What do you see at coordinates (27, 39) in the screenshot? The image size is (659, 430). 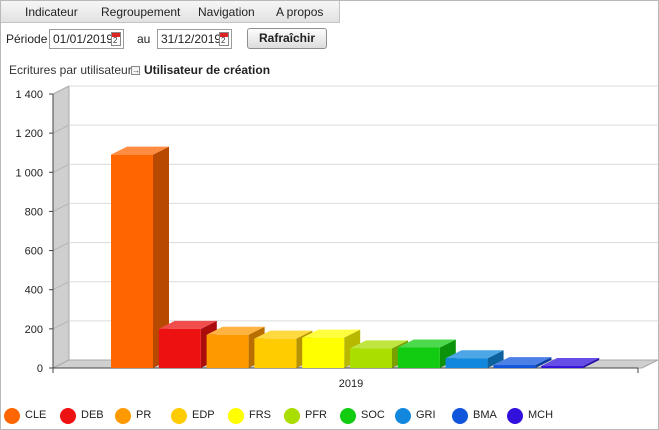 I see `period-label: Période` at bounding box center [27, 39].